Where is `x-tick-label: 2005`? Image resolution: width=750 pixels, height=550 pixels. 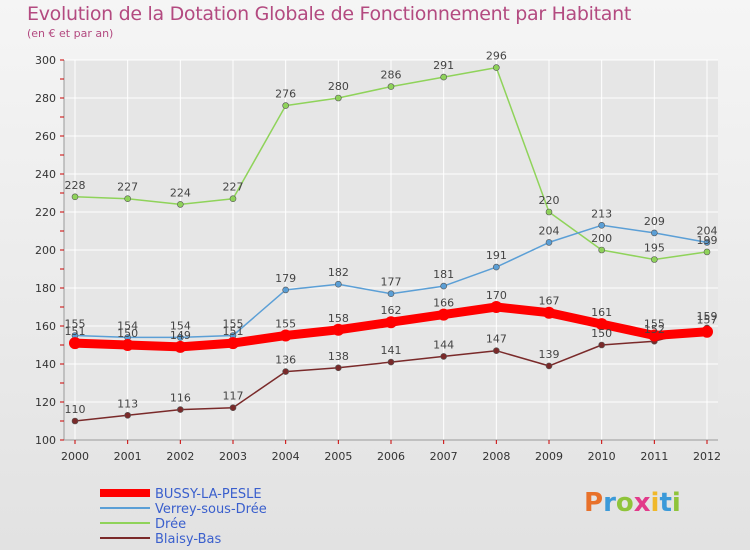
x-tick-label: 2005 is located at coordinates (338, 456).